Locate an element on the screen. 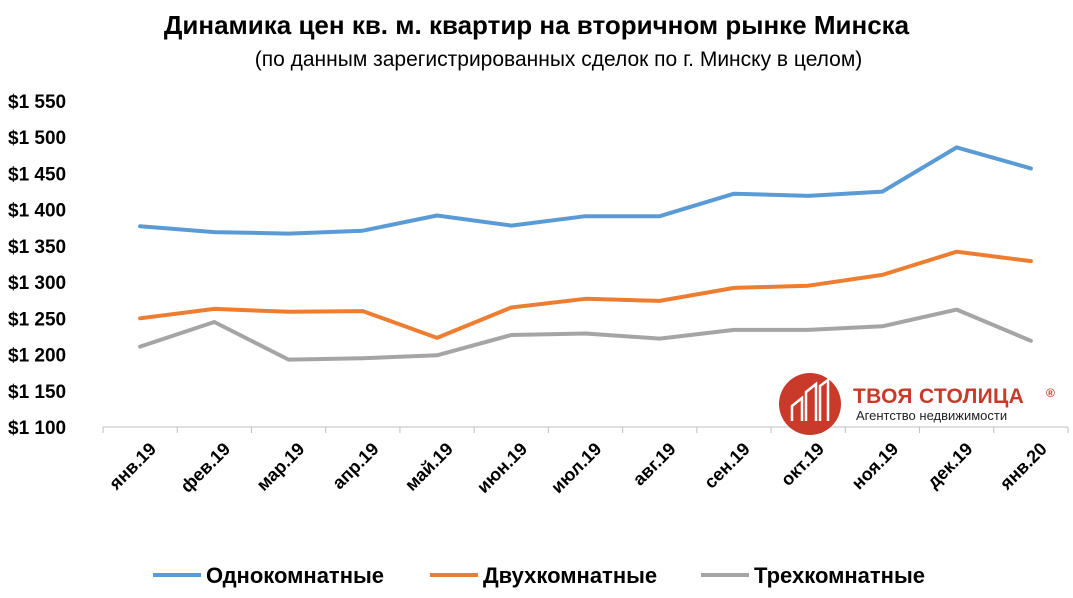 The height and width of the screenshot is (598, 1073). legend: Однокомнатные Двухкомнатные Трехкомнатные is located at coordinates (539, 575).